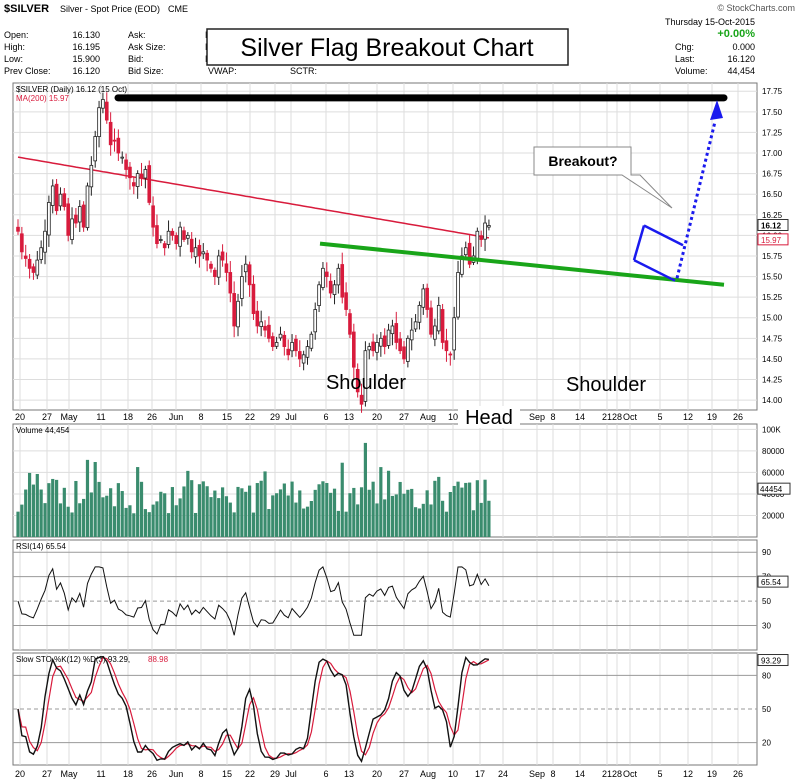 The width and height of the screenshot is (800, 783). Describe the element at coordinates (696, 200) in the screenshot. I see `projection-arrow` at that location.